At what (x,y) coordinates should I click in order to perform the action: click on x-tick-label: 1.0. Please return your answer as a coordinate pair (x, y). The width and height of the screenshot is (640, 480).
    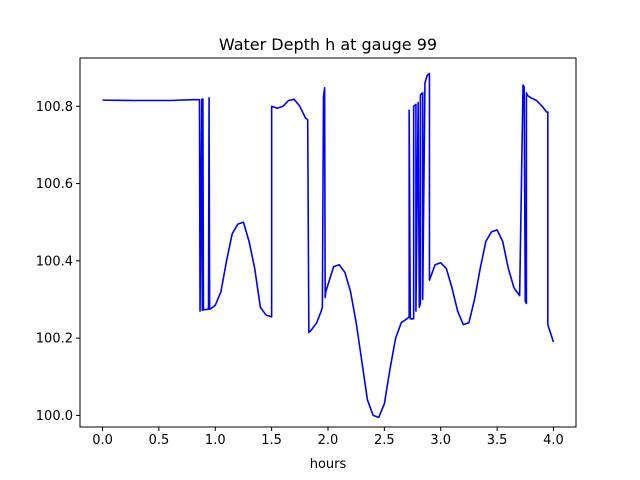
    Looking at the image, I should click on (215, 440).